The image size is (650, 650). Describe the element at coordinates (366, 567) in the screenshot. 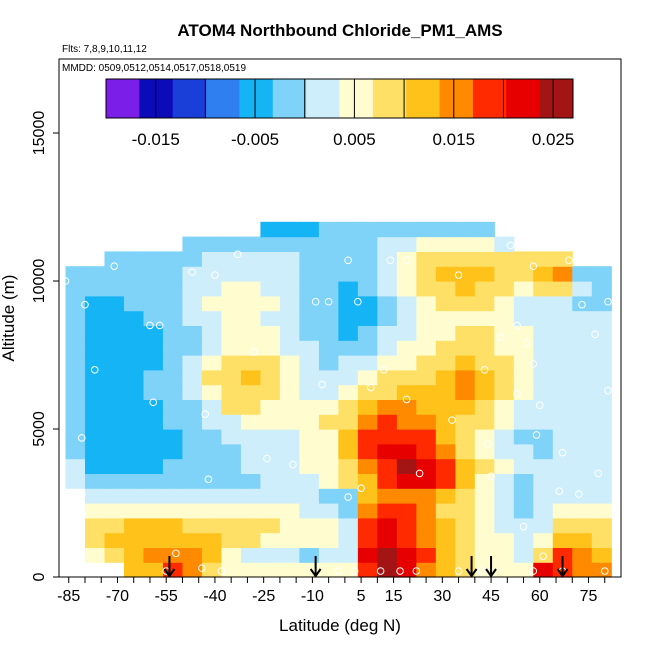

I see `arrow-layer` at that location.